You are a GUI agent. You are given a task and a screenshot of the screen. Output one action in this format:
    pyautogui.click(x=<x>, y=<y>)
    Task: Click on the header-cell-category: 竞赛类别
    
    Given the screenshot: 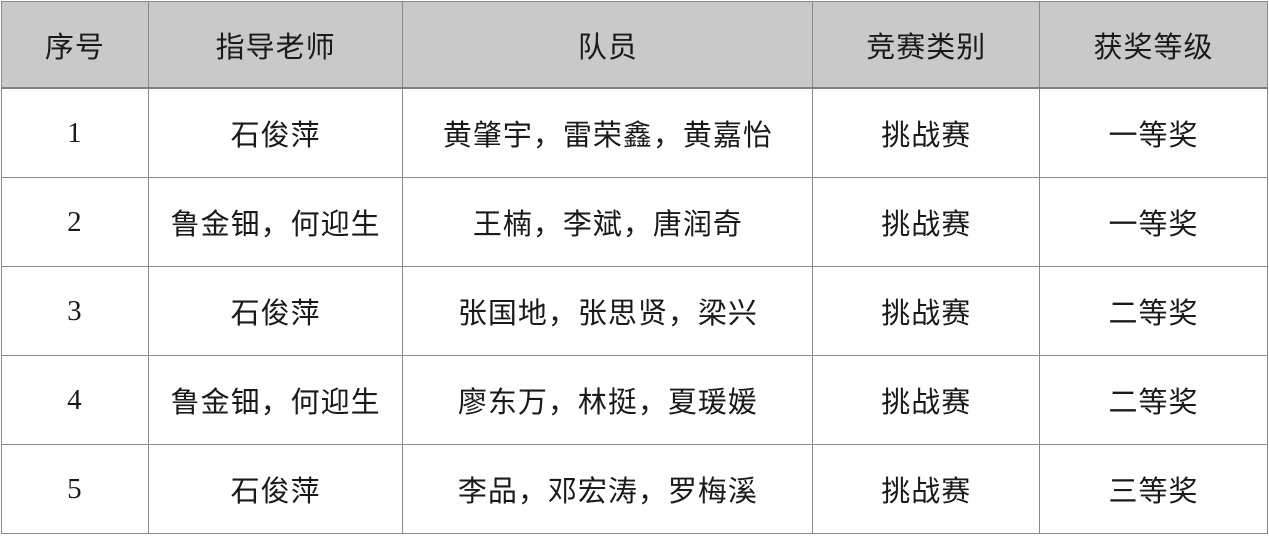 What is the action you would take?
    pyautogui.click(x=926, y=45)
    